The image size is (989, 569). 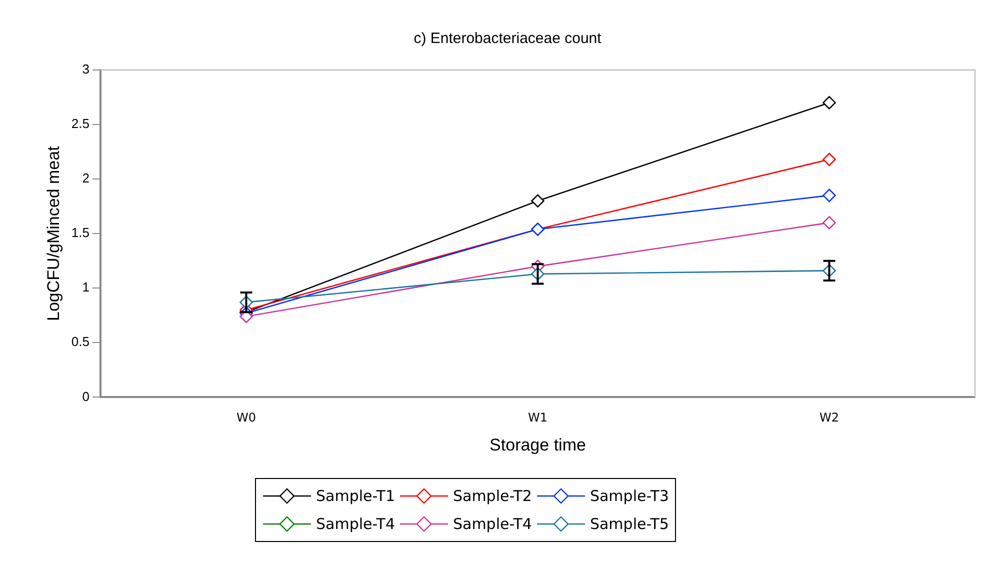 I want to click on x-tick-label: W2, so click(x=829, y=417).